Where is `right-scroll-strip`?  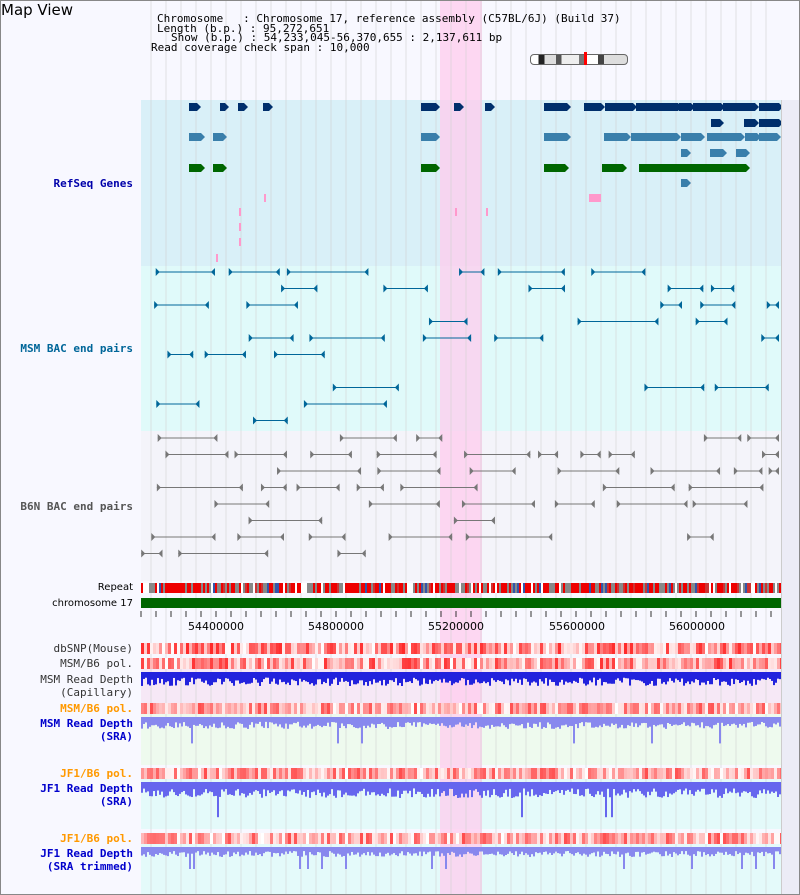
right-scroll-strip is located at coordinates (790, 497).